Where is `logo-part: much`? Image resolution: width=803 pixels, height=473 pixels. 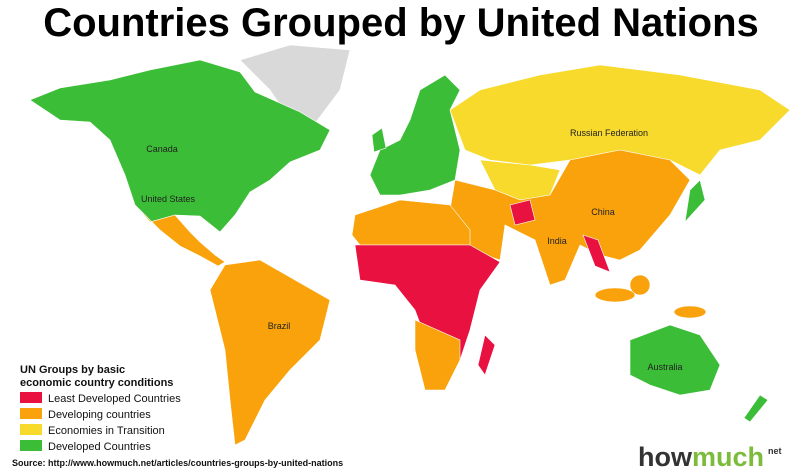 logo-part: much is located at coordinates (728, 457).